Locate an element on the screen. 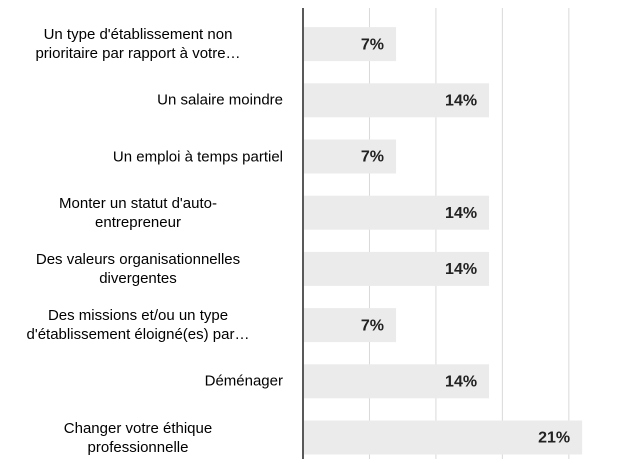  category-label: Changer votre éthique professionnelle is located at coordinates (138, 437).